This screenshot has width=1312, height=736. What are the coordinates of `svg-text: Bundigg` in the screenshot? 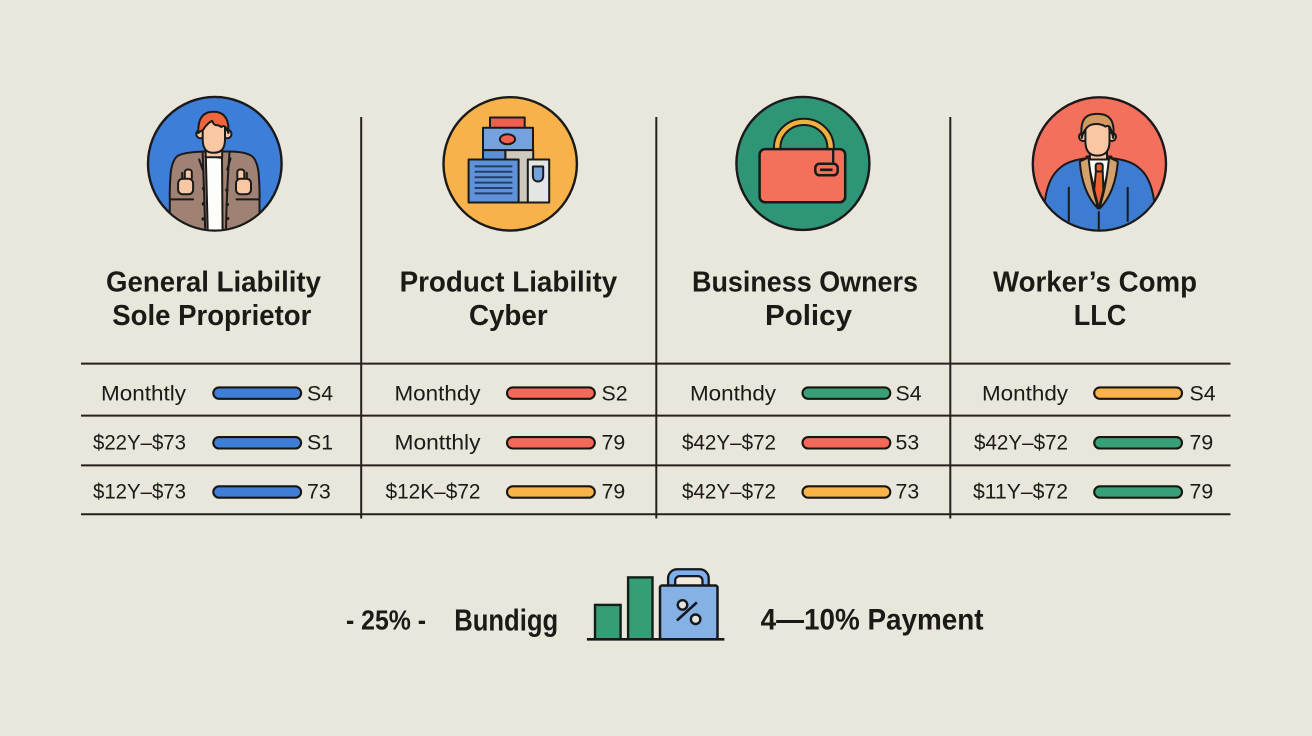 It's located at (506, 619).